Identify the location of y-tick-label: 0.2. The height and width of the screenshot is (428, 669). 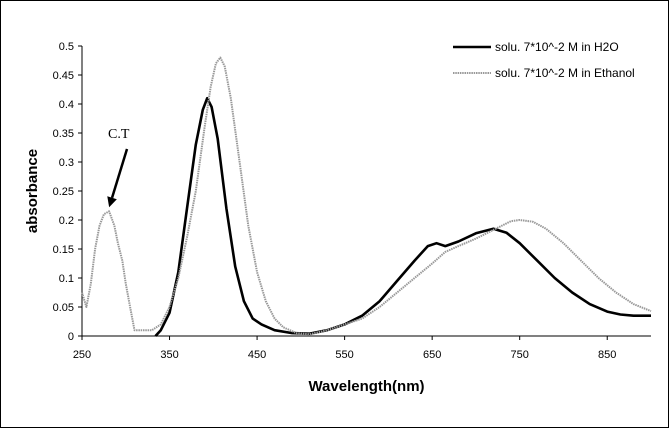
(66, 221).